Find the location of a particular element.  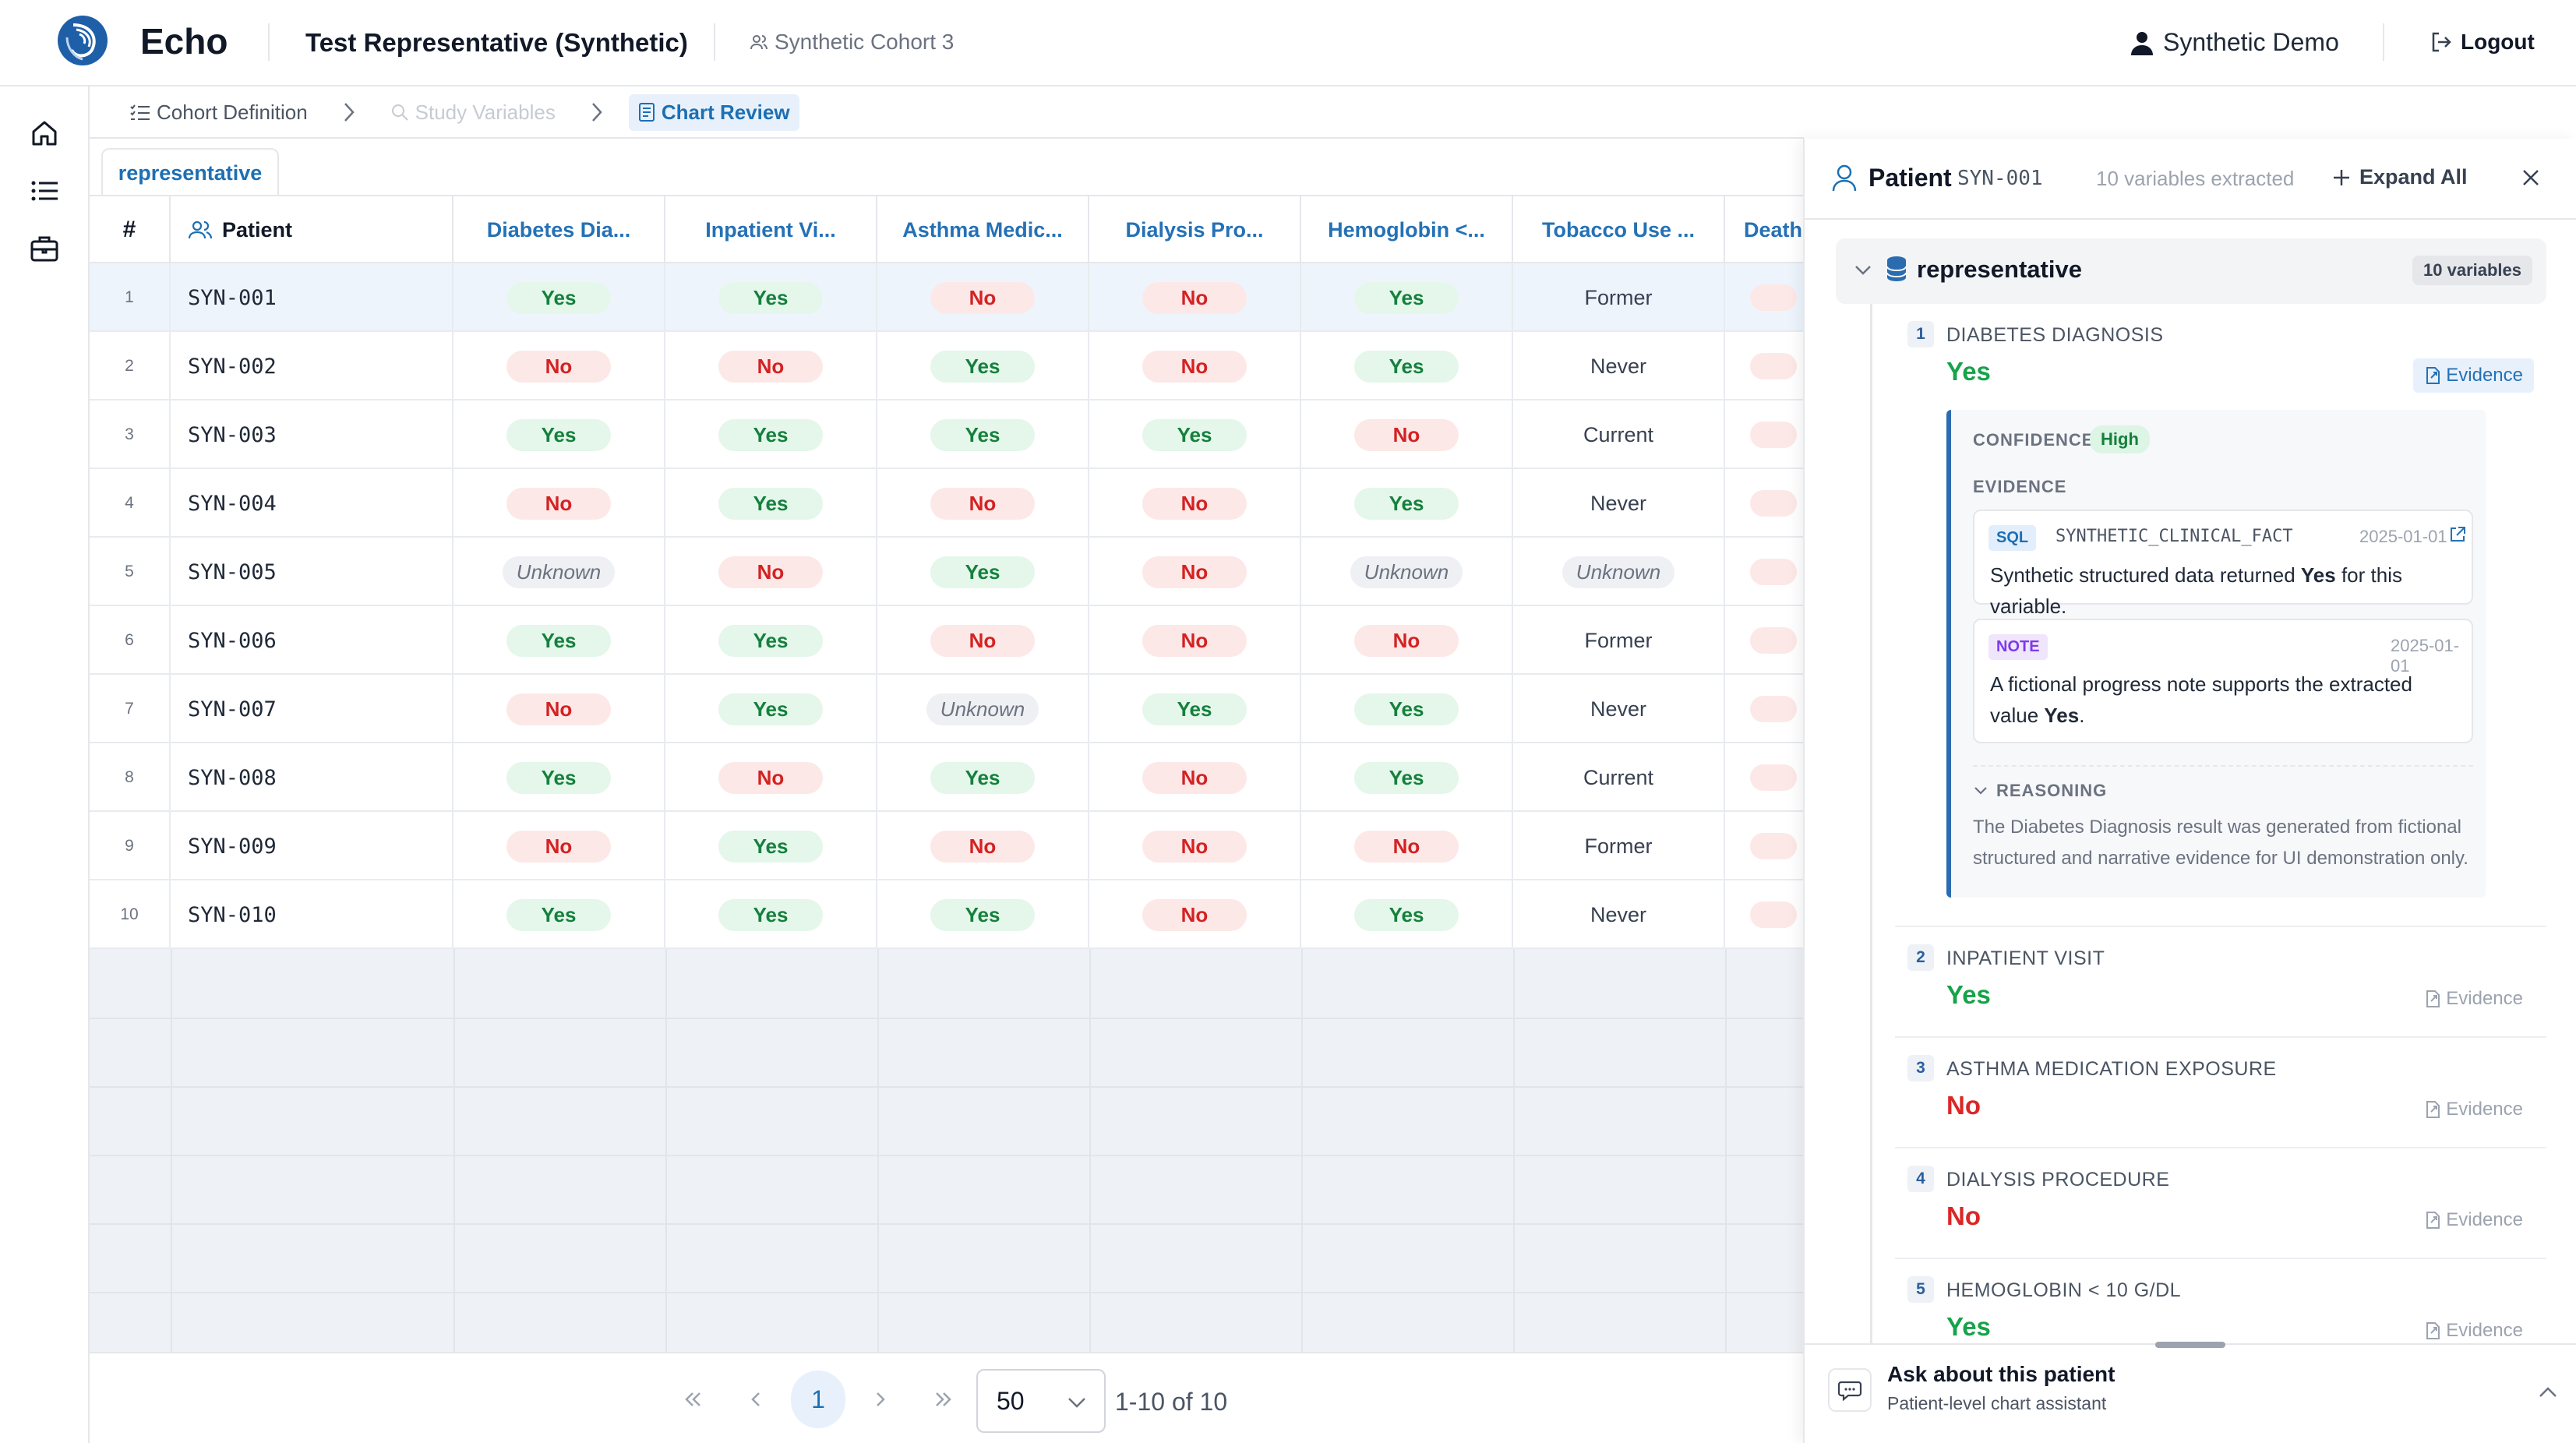

table-row: 4 SYN-004 No Yes No No Yes Never is located at coordinates (947, 503).